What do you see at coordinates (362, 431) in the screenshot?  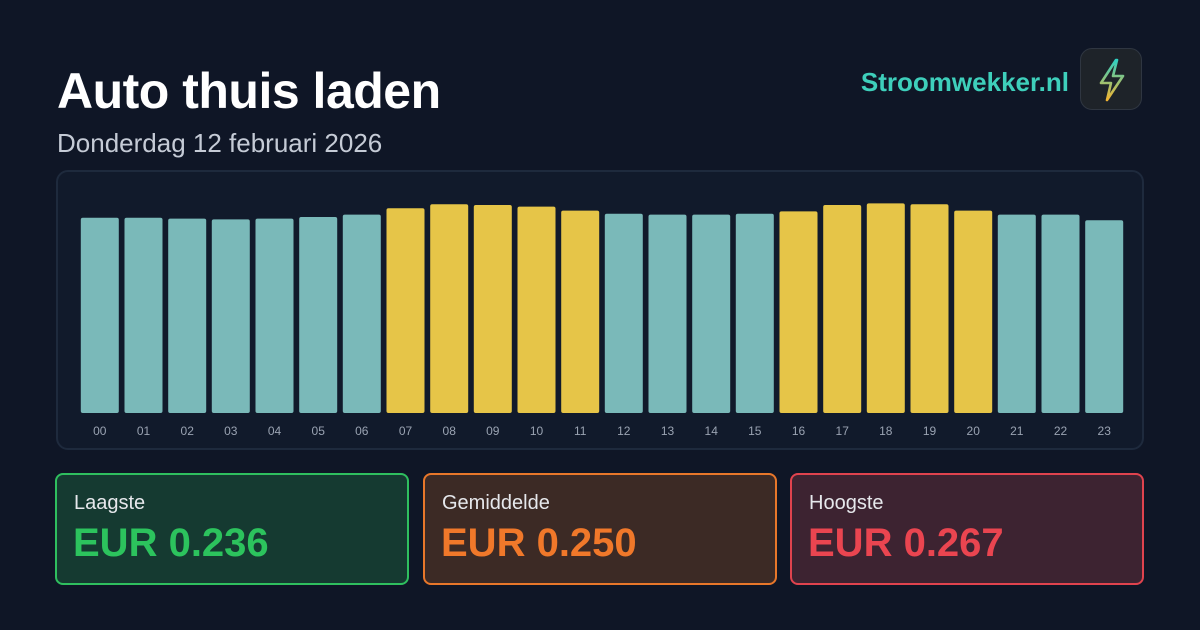 I see `x-tick-label-06: 06` at bounding box center [362, 431].